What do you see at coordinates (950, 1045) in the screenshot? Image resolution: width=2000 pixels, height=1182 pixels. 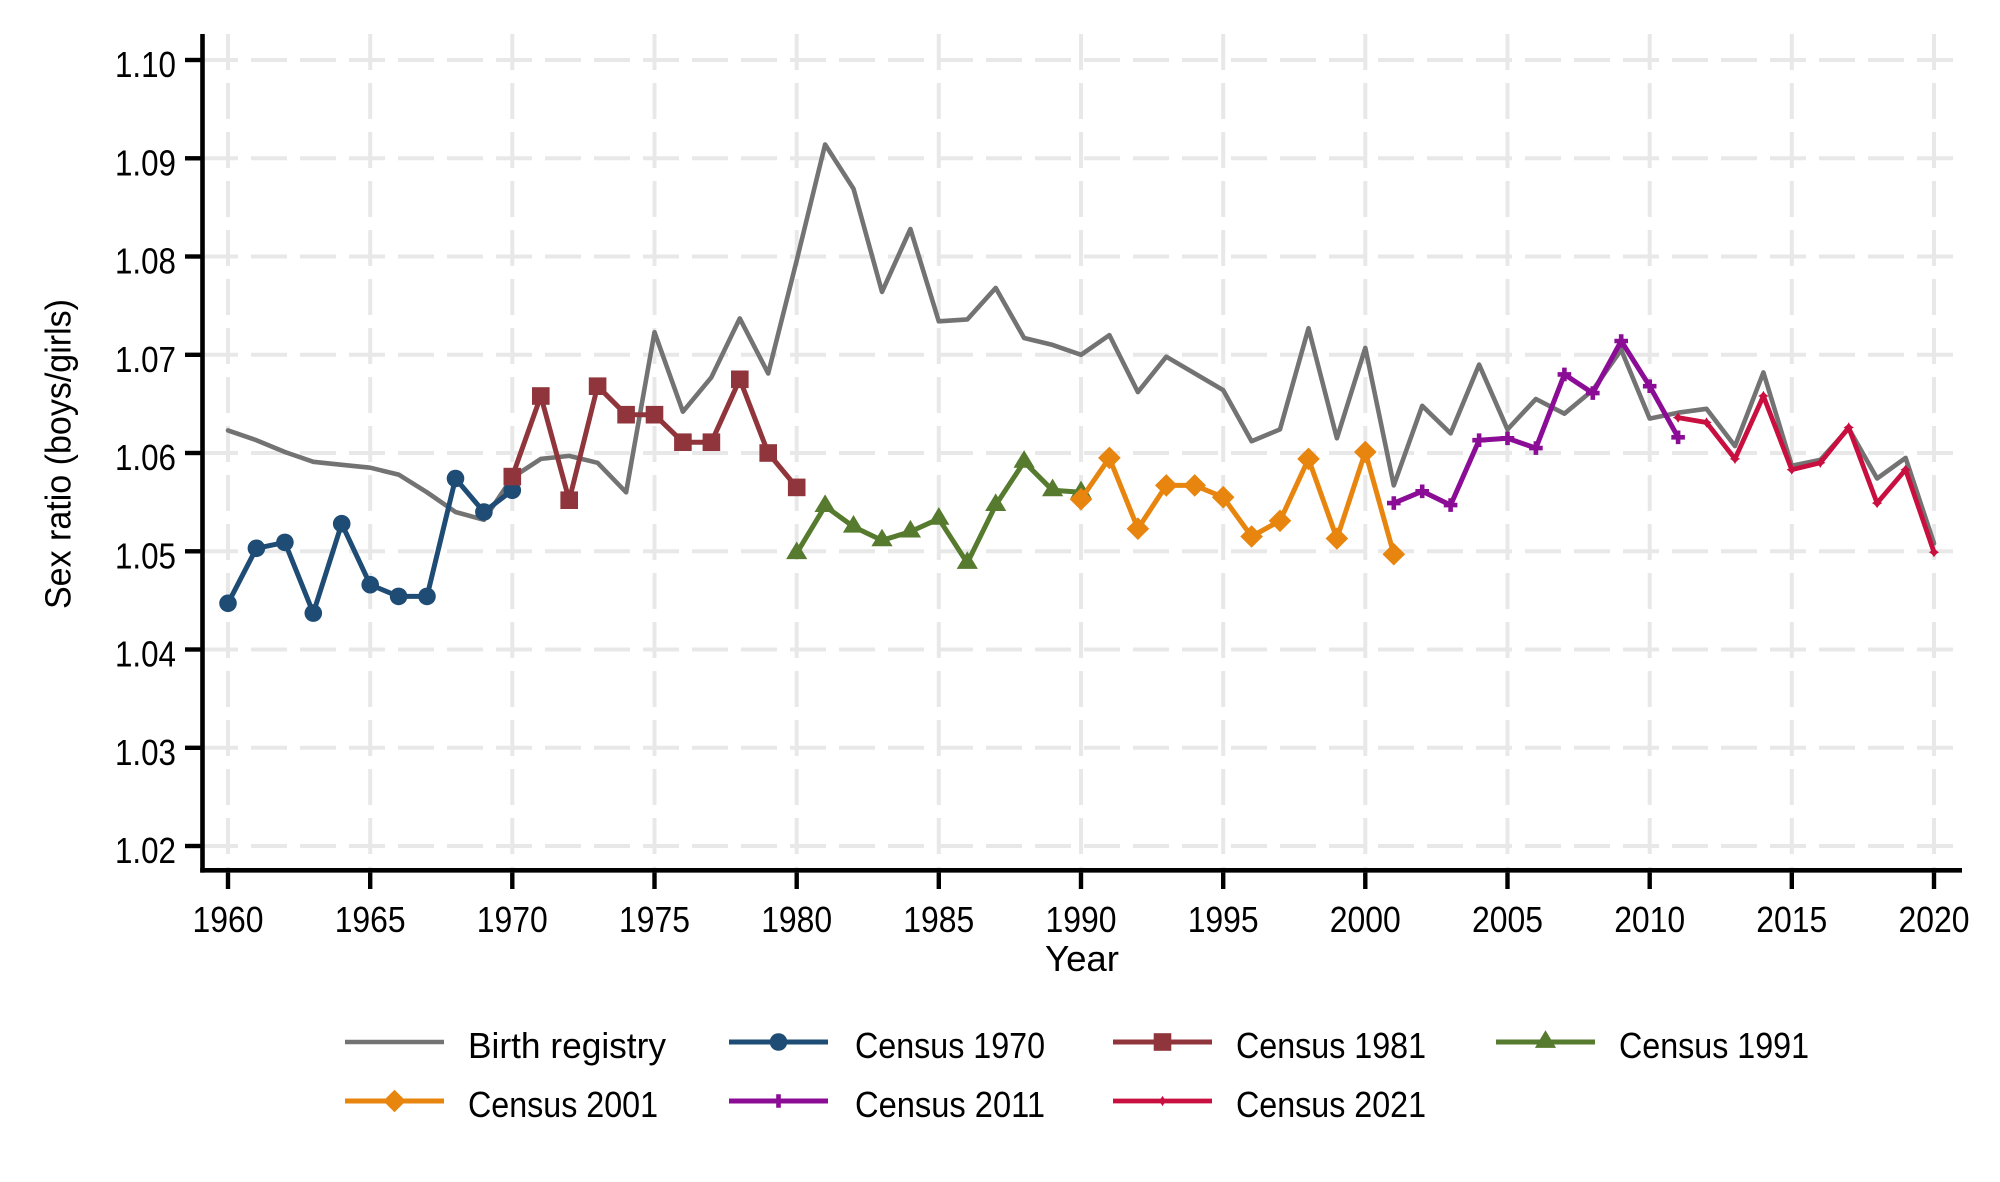 I see `svg-text: Census 1970` at bounding box center [950, 1045].